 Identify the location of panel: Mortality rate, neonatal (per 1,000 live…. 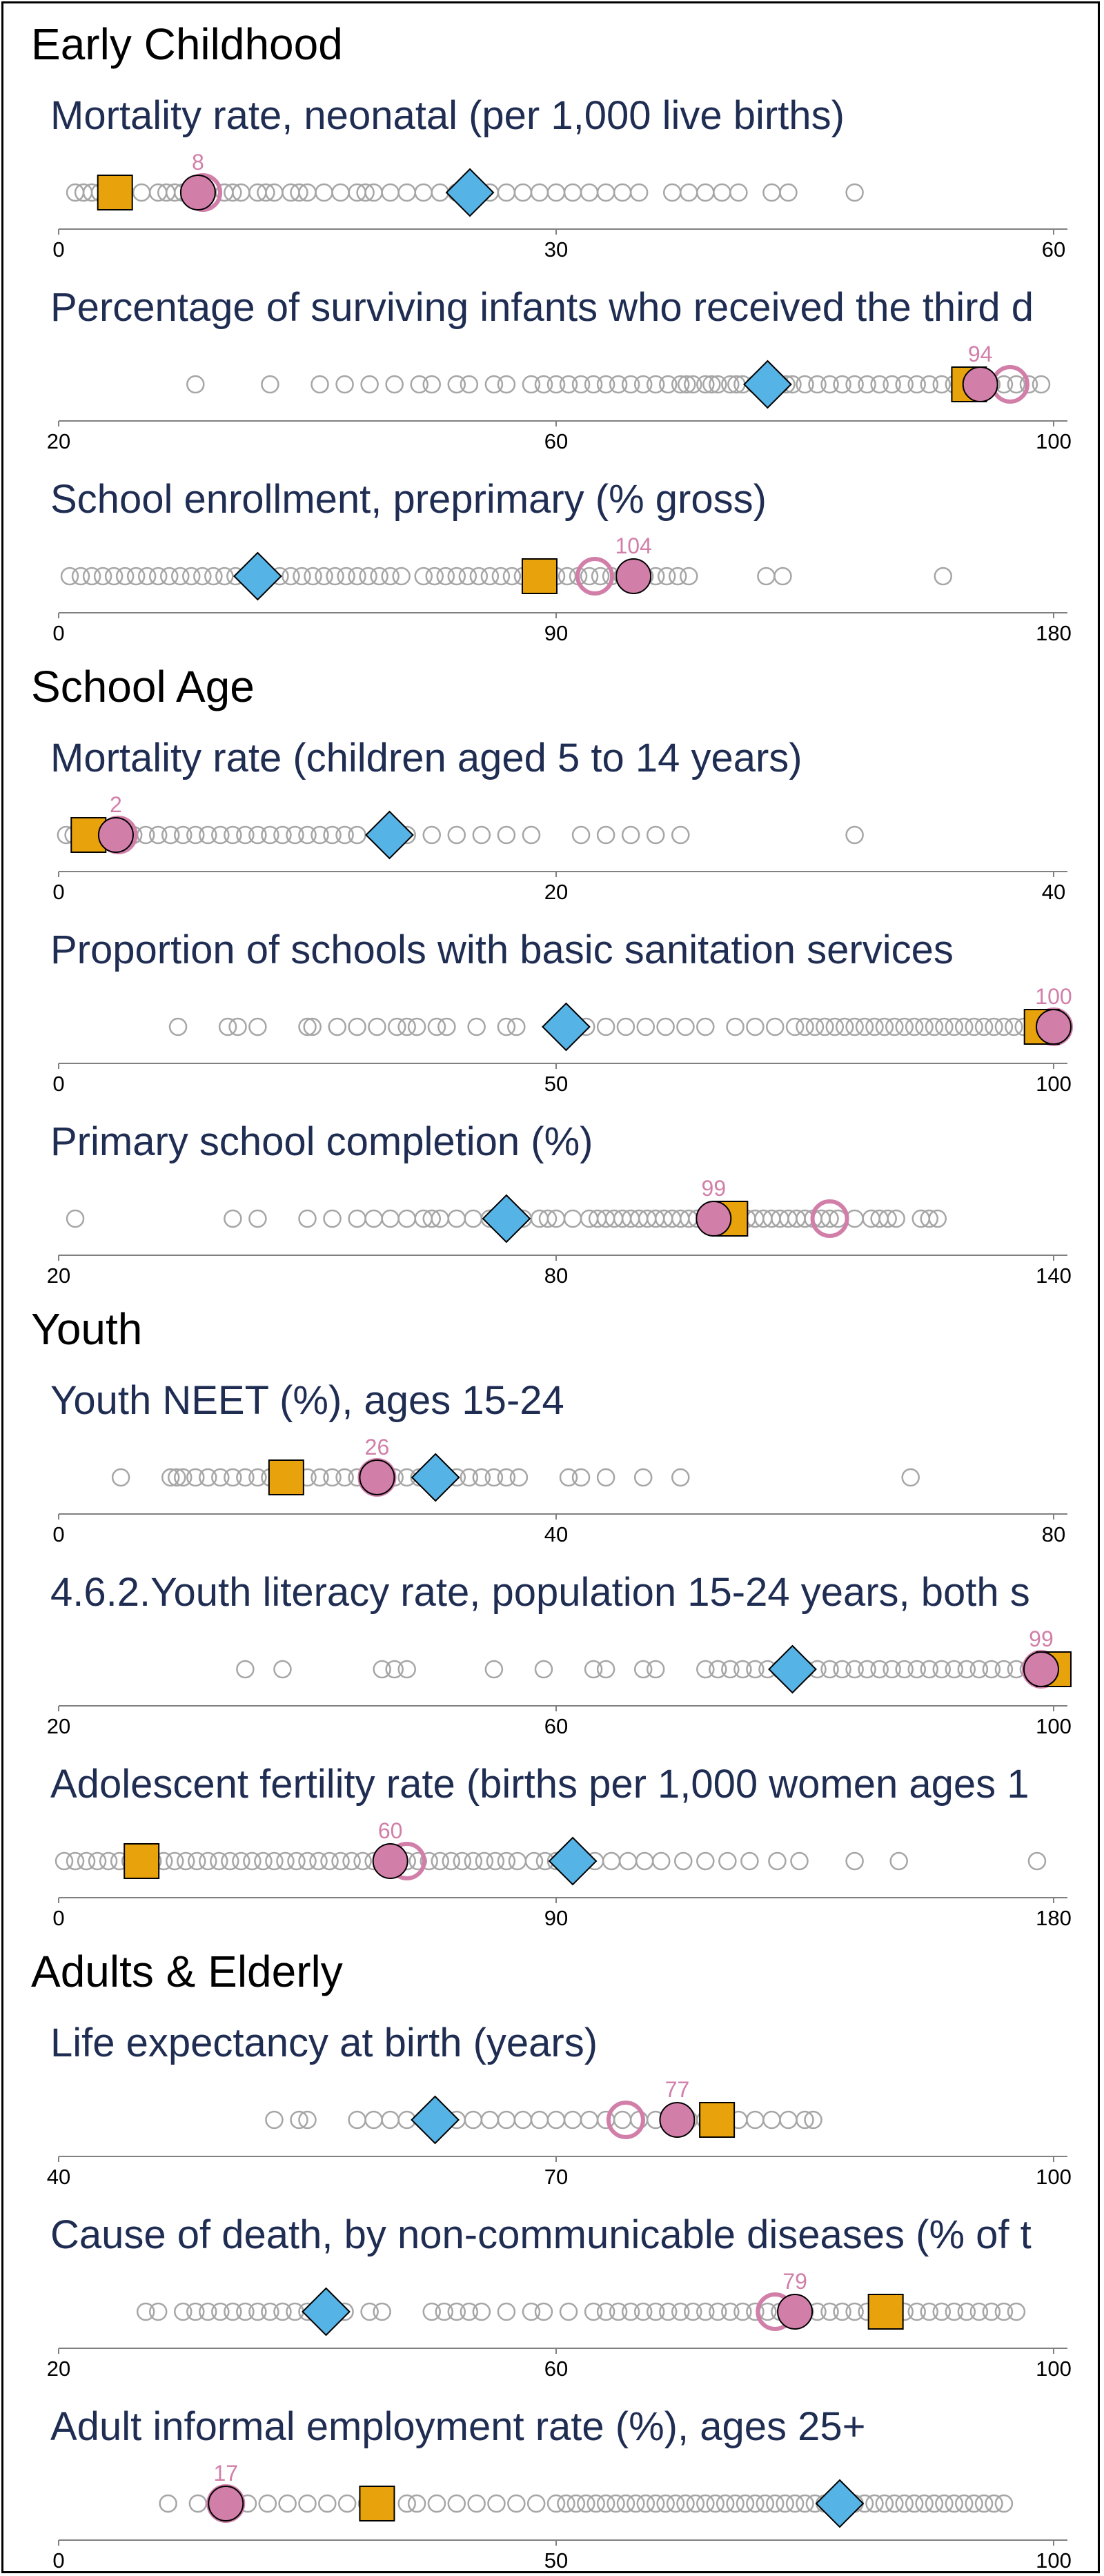
(558, 177).